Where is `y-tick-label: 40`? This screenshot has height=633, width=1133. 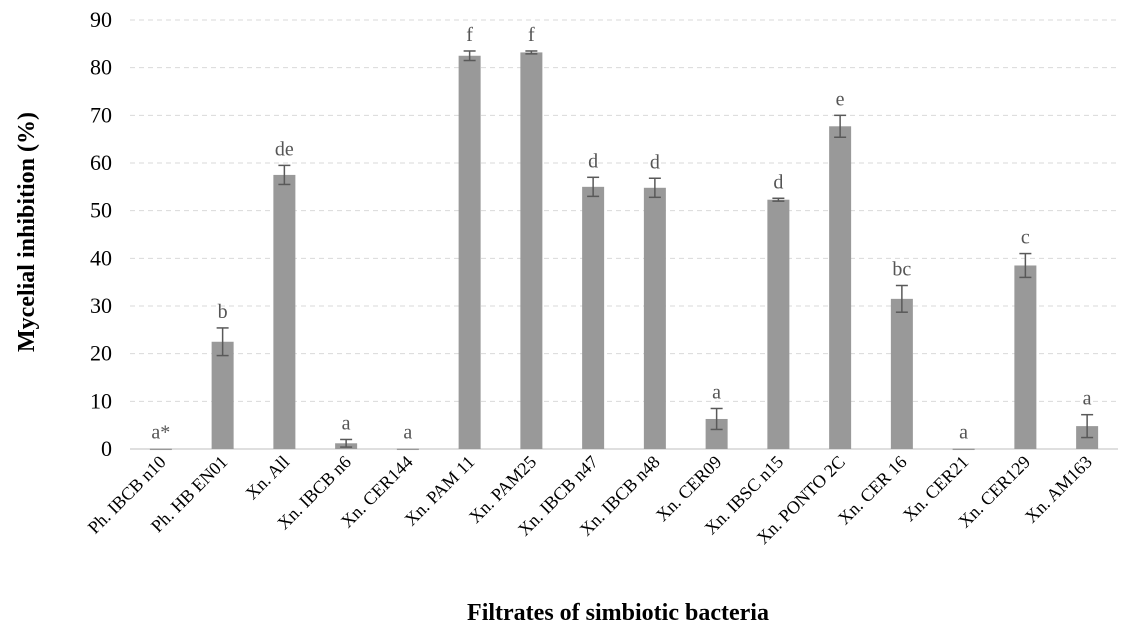 y-tick-label: 40 is located at coordinates (101, 257).